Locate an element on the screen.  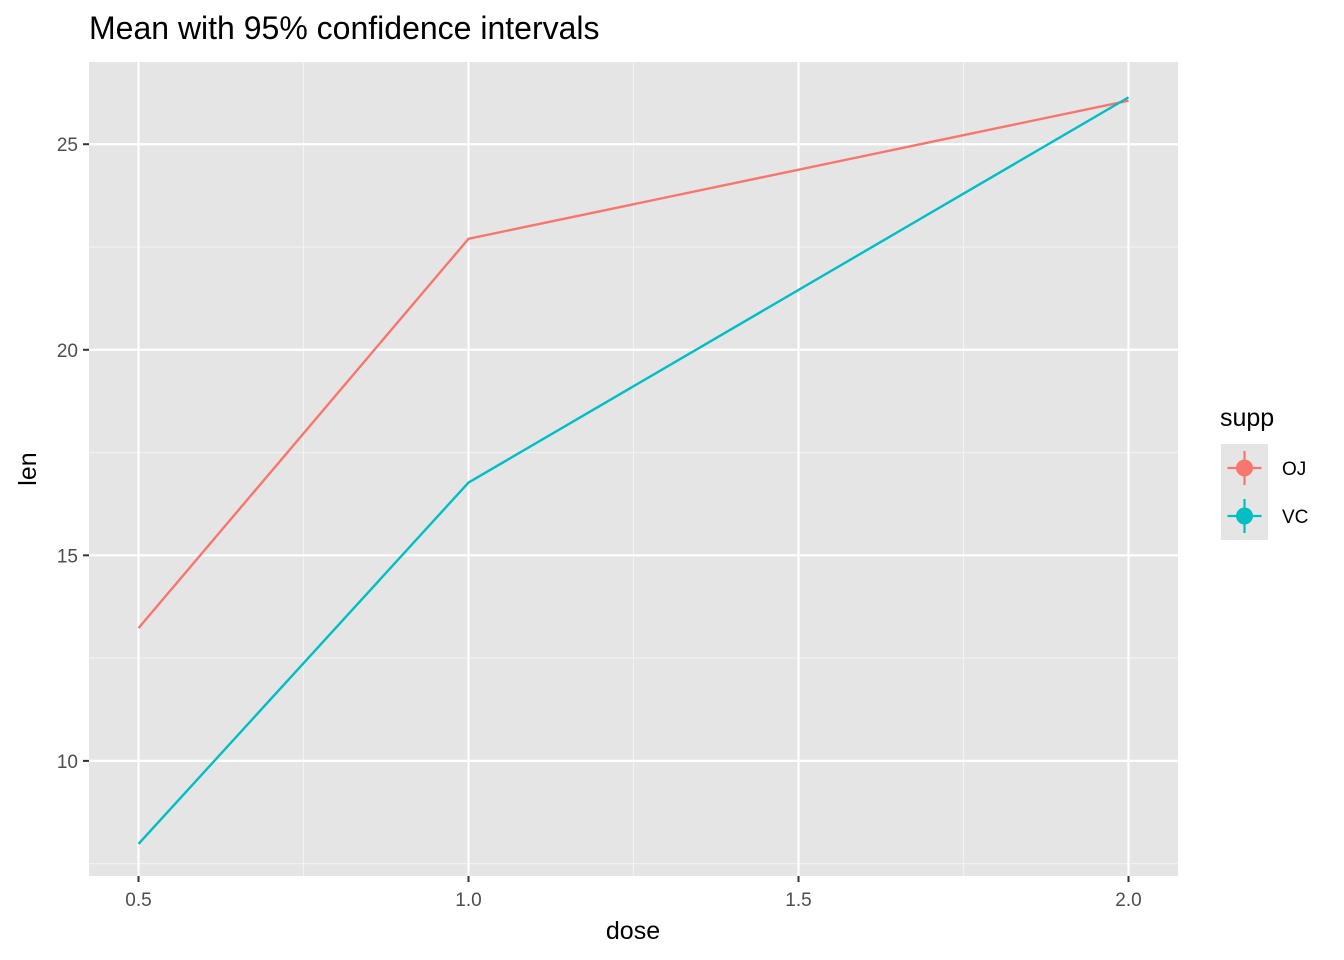
legend-label: VC is located at coordinates (1295, 517).